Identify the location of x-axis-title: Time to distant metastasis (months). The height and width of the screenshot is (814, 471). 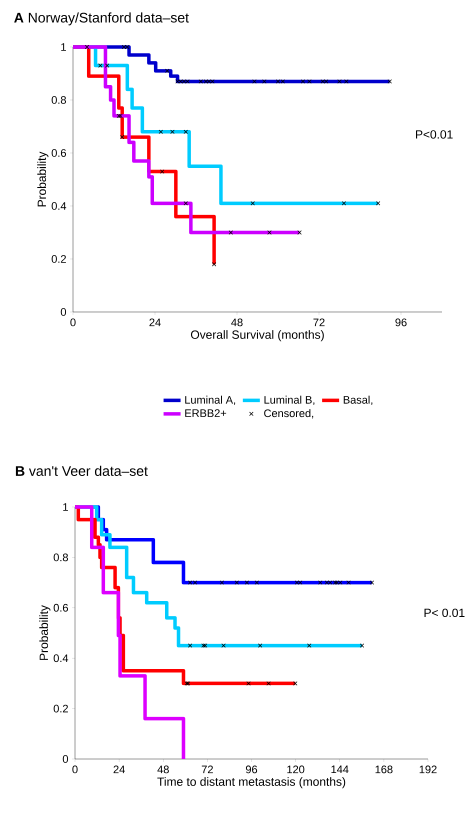
(251, 782).